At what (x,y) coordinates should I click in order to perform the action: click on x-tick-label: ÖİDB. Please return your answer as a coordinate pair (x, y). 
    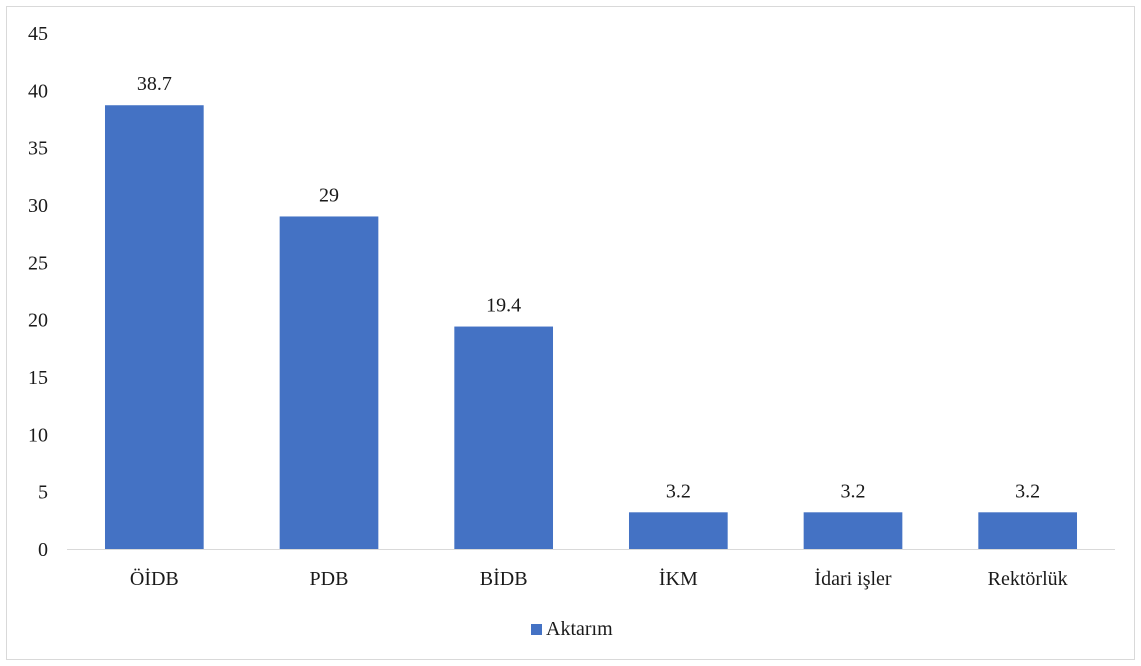
    Looking at the image, I should click on (154, 578).